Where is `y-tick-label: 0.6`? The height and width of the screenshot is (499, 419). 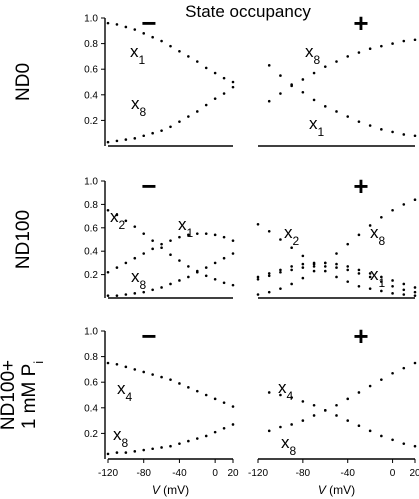 y-tick-label: 0.6 is located at coordinates (91, 70).